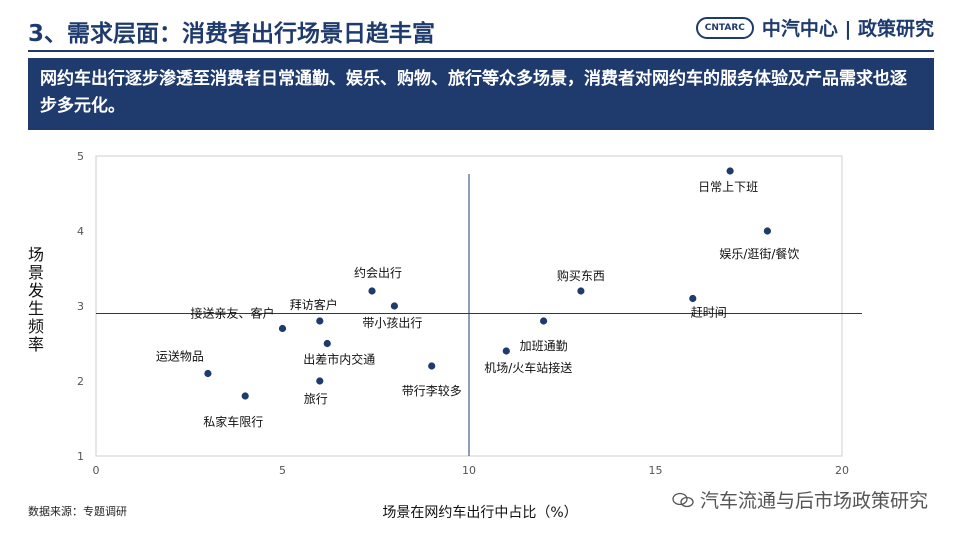 This screenshot has width=960, height=540. What do you see at coordinates (80, 381) in the screenshot?
I see `y-tick-label: 2` at bounding box center [80, 381].